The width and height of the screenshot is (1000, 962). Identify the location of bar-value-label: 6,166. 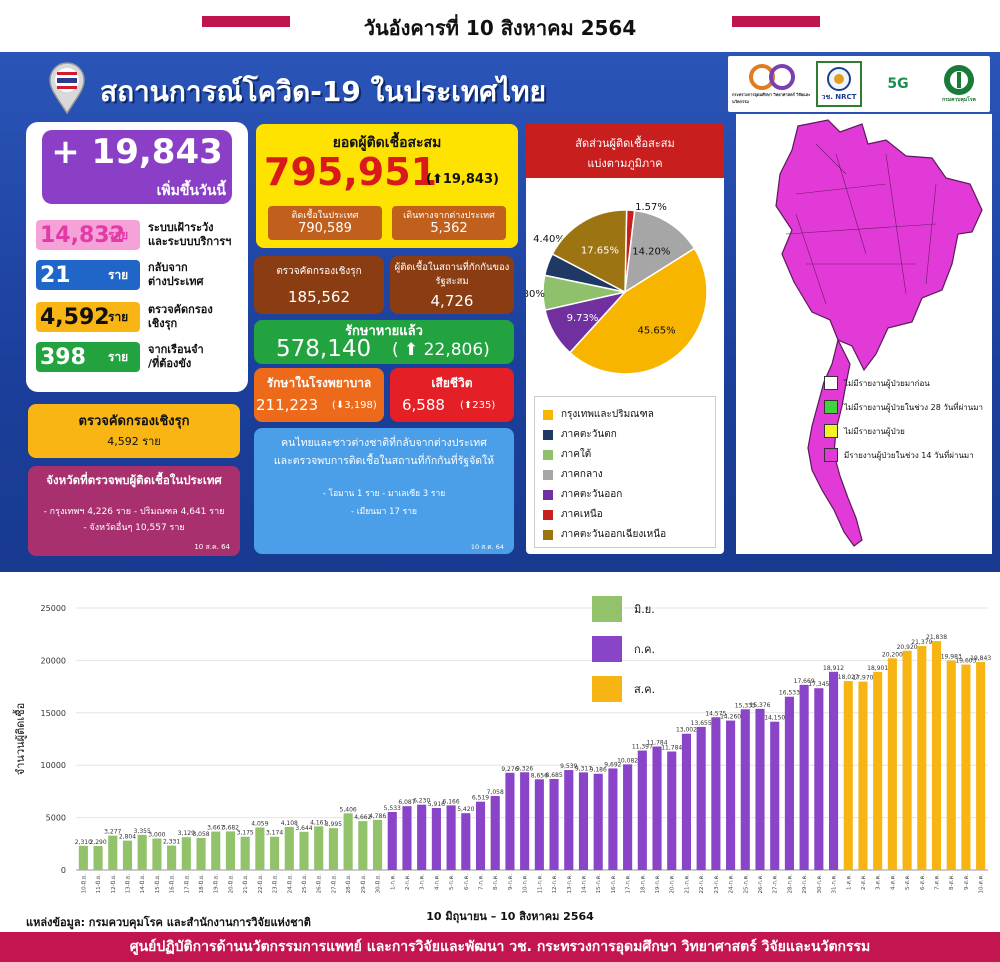
(451, 801).